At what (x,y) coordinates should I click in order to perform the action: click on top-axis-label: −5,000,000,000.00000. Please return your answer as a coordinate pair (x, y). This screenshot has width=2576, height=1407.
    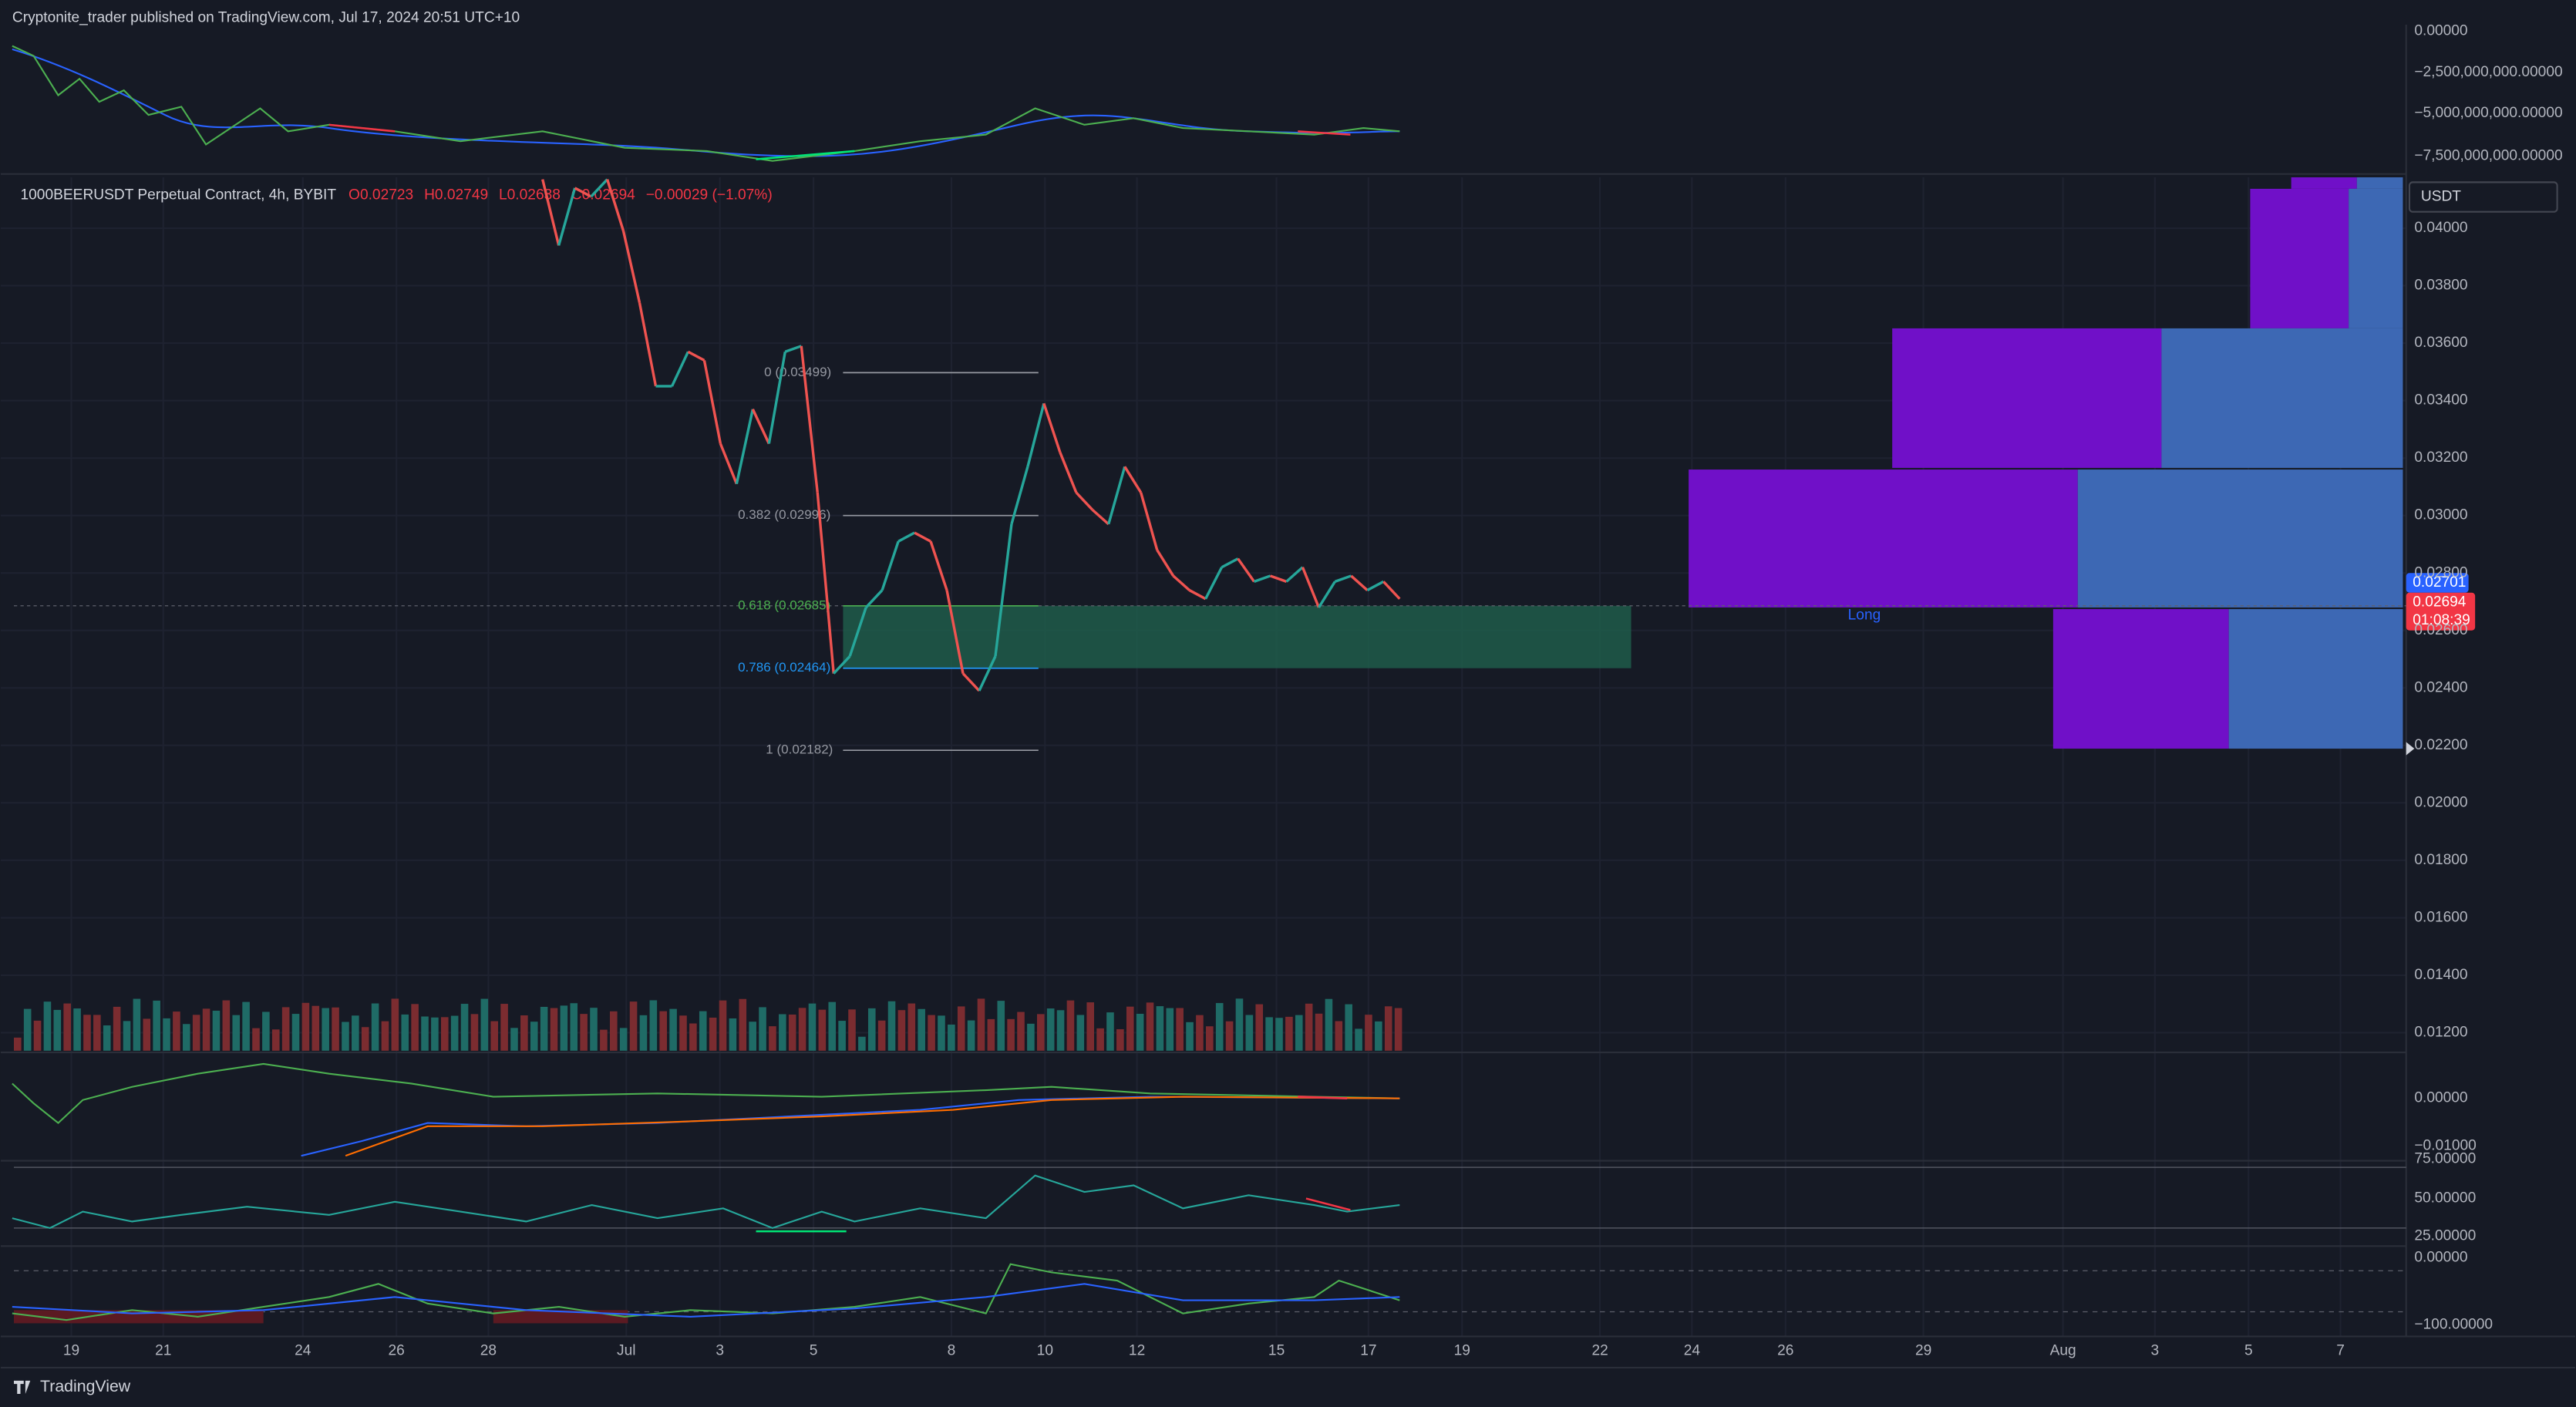
    Looking at the image, I should click on (2488, 113).